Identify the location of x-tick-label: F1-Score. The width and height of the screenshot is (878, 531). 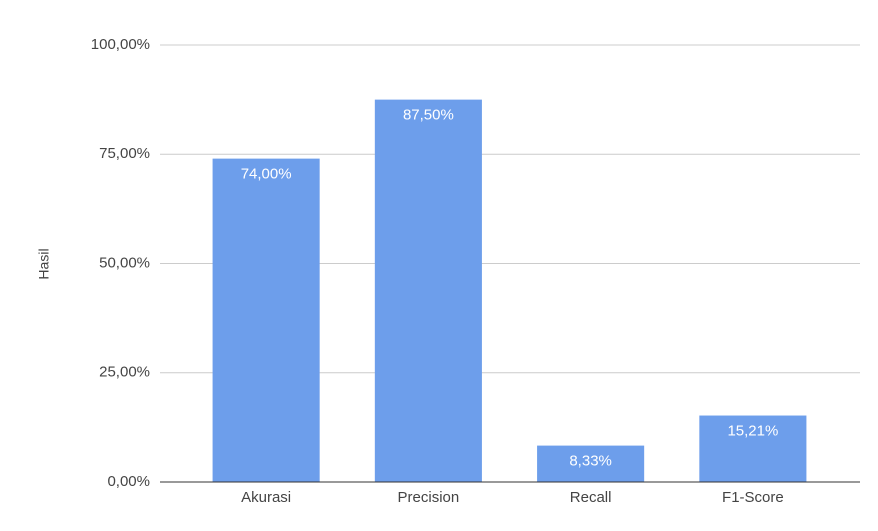
(753, 497).